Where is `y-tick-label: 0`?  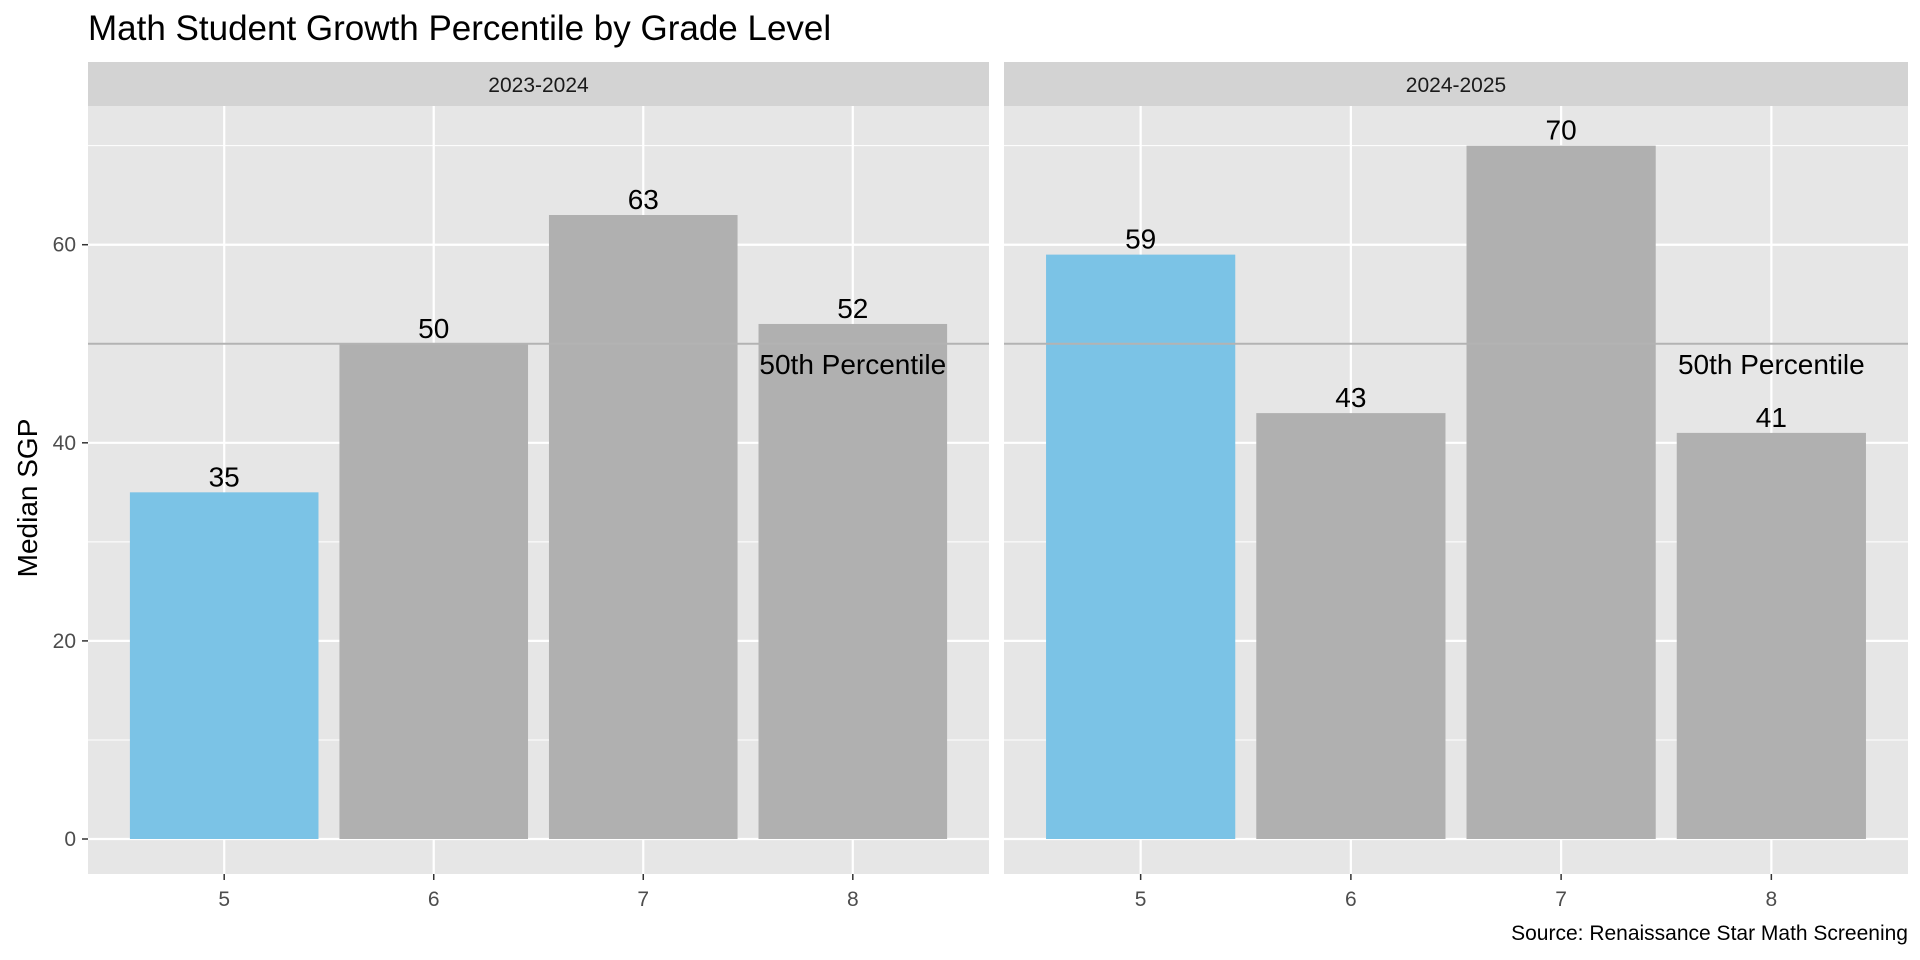 y-tick-label: 0 is located at coordinates (70, 839).